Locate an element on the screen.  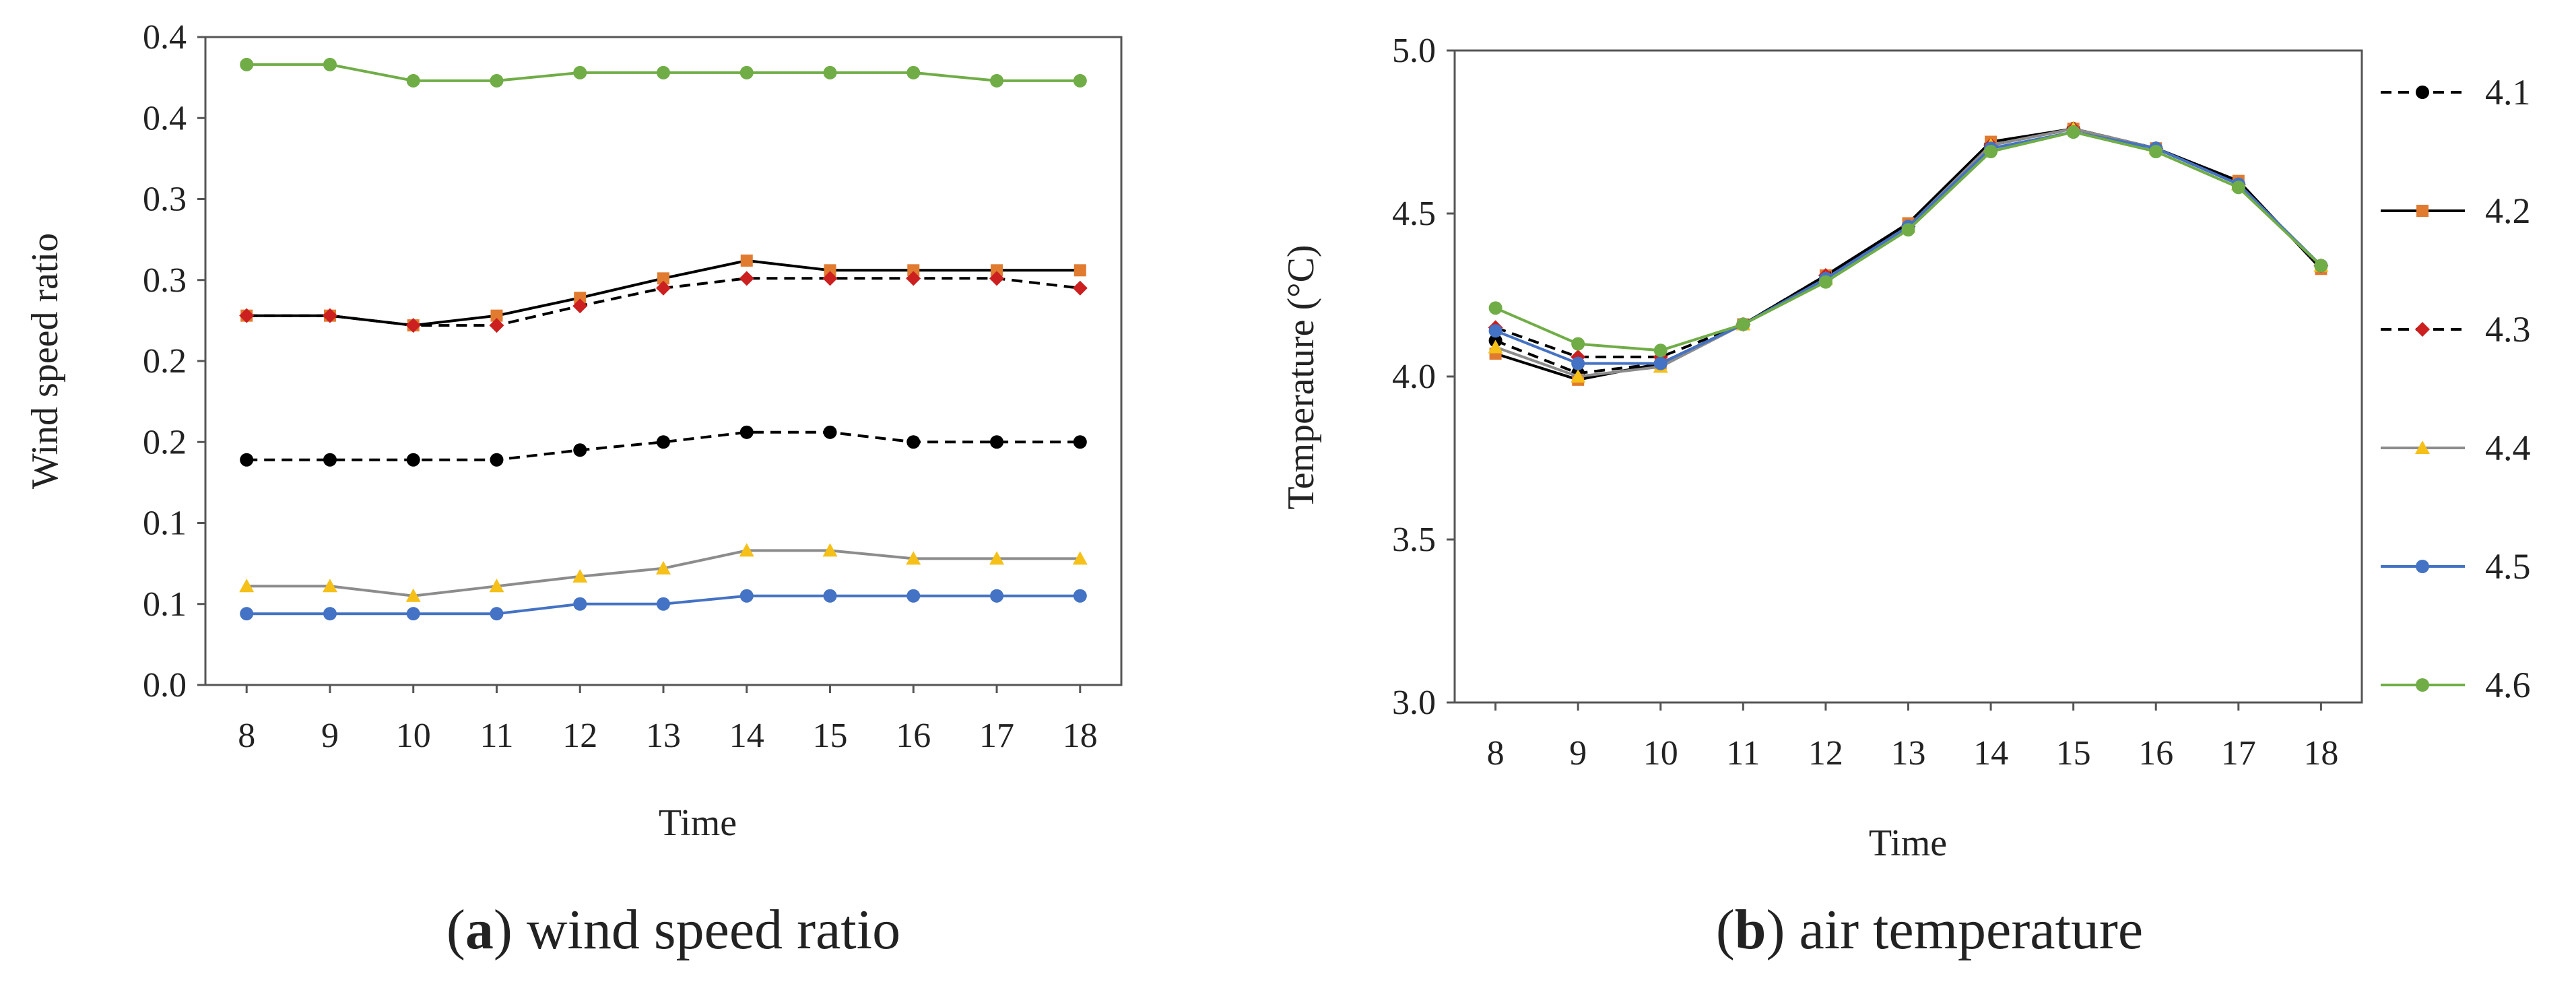
x-axis-label-a: Time is located at coordinates (698, 823).